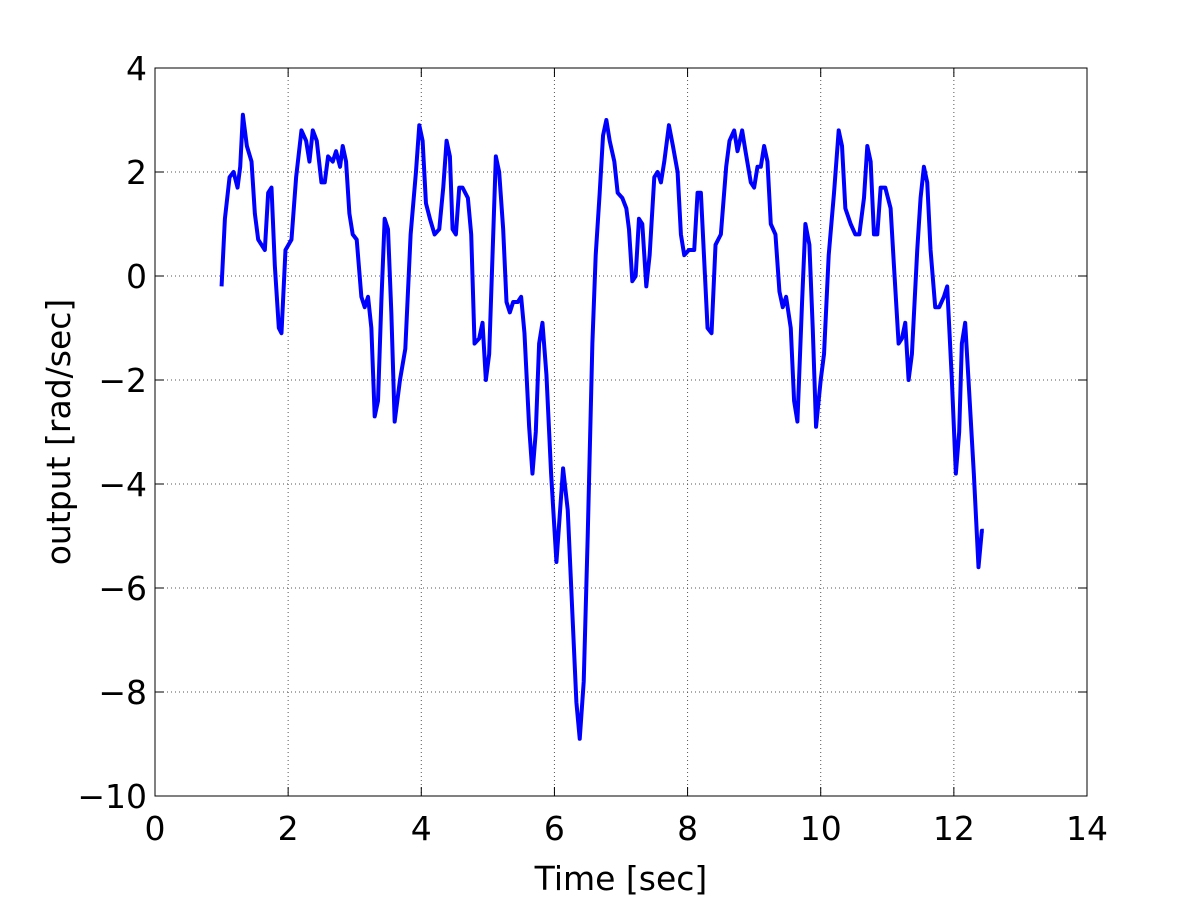 Image resolution: width=1201 pixels, height=901 pixels. I want to click on x-tick-label: 14, so click(1087, 828).